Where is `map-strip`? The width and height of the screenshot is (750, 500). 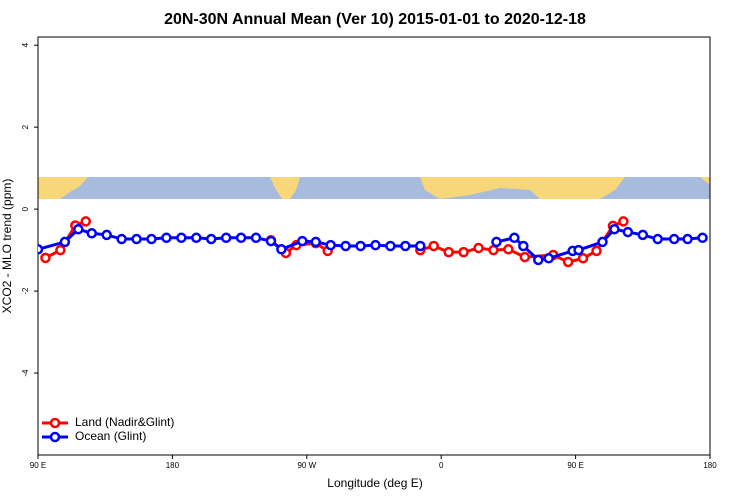 map-strip is located at coordinates (374, 188).